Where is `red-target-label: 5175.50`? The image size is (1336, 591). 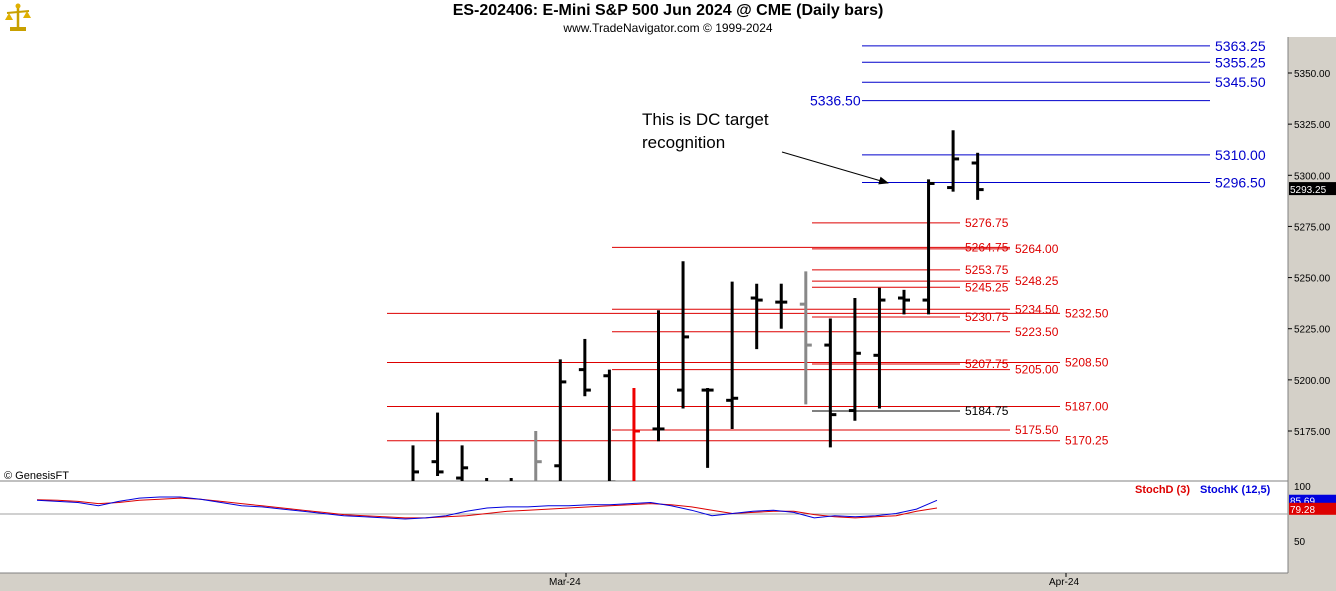
red-target-label: 5175.50 is located at coordinates (1037, 430).